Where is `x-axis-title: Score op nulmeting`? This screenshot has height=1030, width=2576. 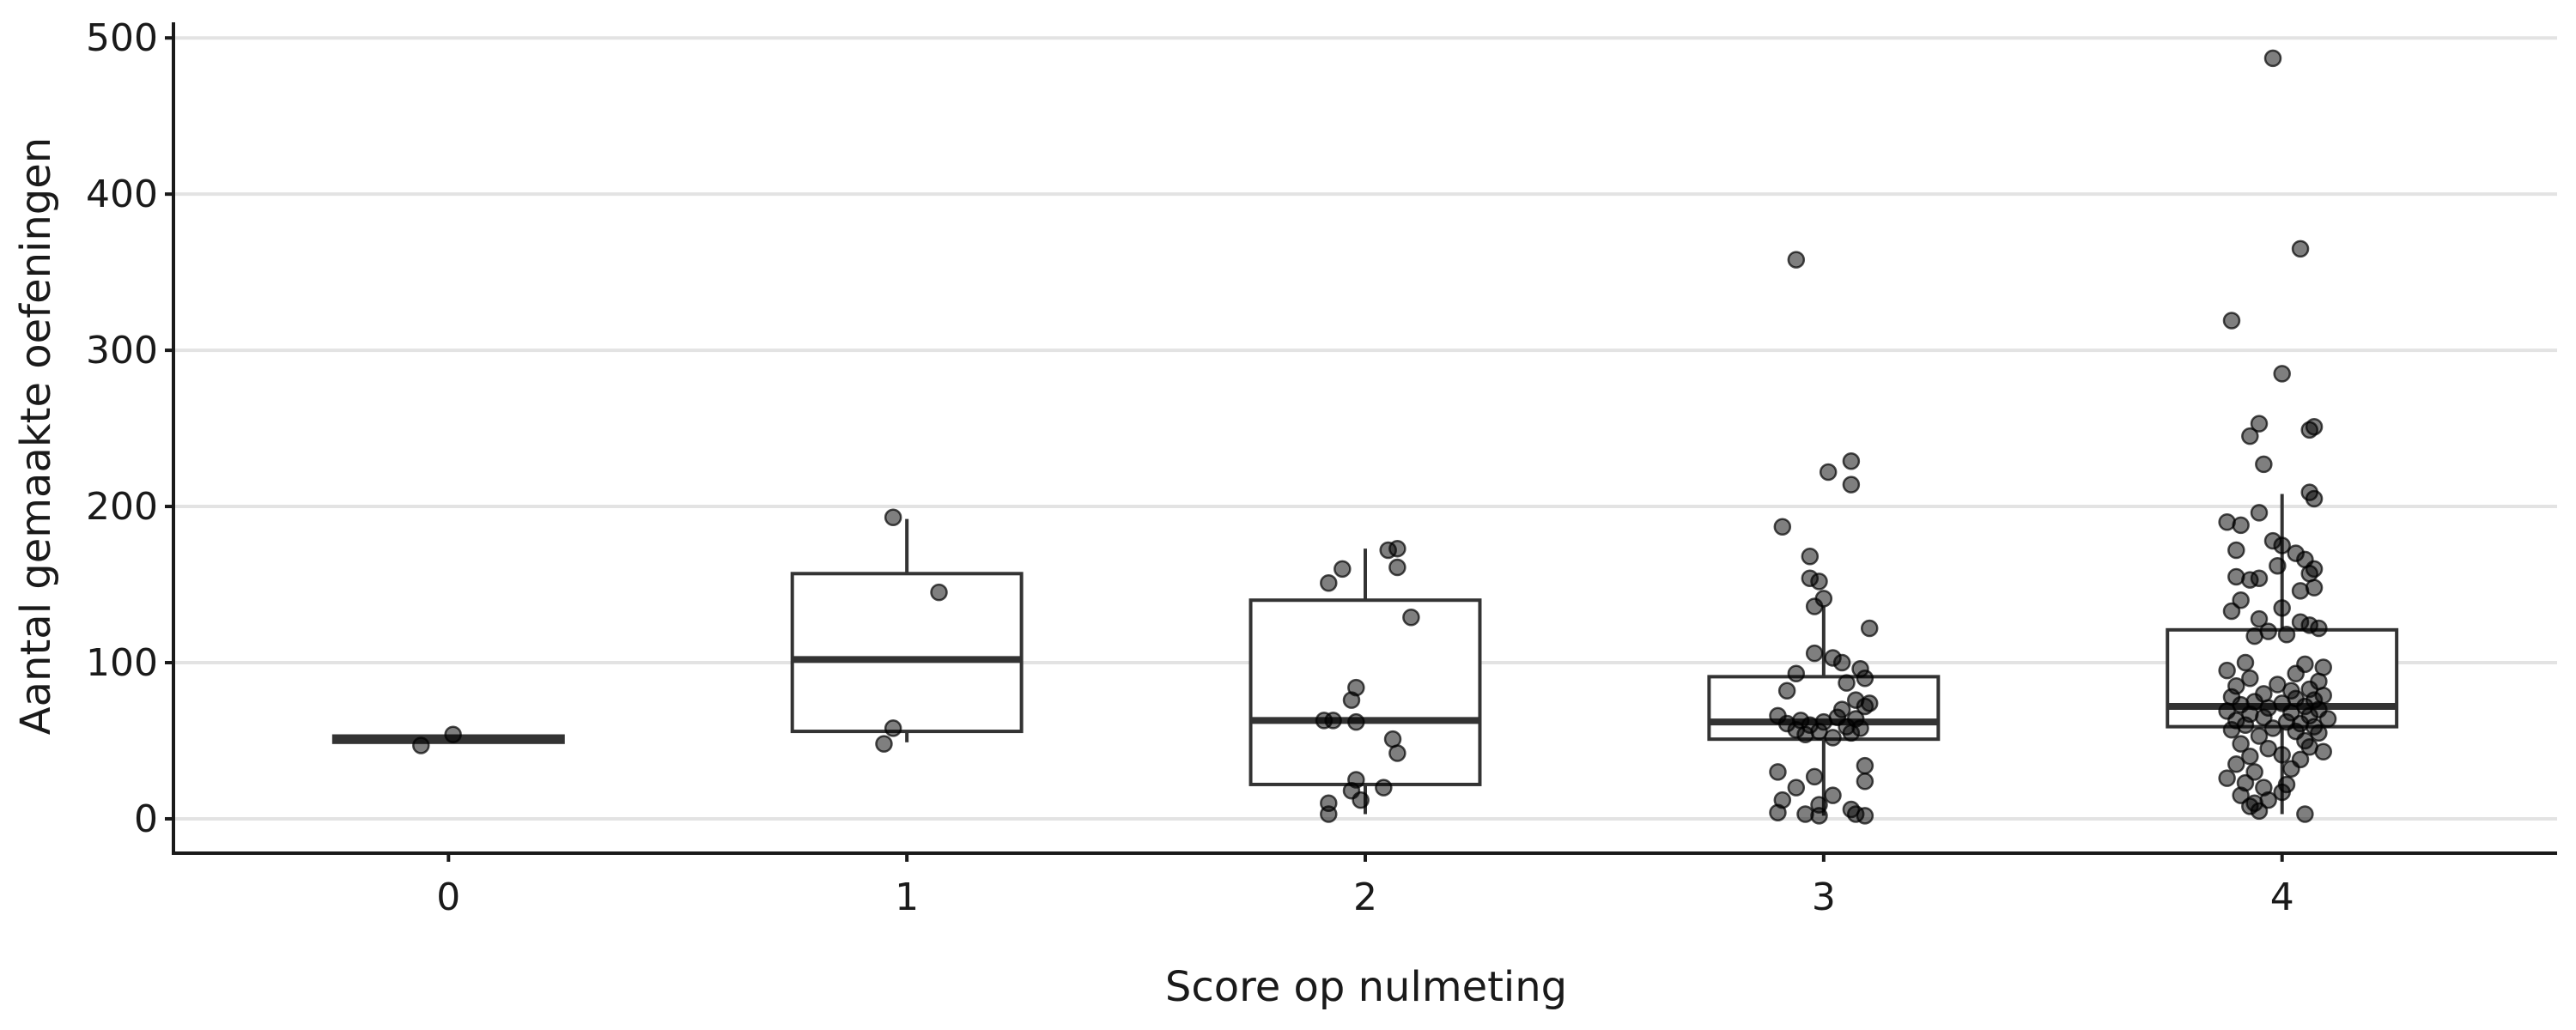
x-axis-title: Score op nulmeting is located at coordinates (1366, 987).